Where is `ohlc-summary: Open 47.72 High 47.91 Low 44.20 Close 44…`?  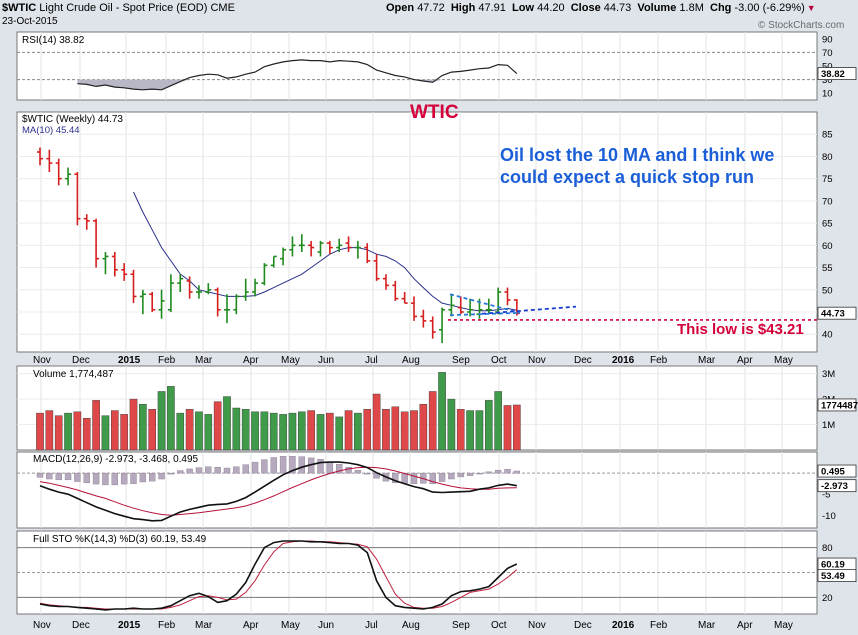
ohlc-summary: Open 47.72 High 47.91 Low 44.20 Close 44… is located at coordinates (601, 8).